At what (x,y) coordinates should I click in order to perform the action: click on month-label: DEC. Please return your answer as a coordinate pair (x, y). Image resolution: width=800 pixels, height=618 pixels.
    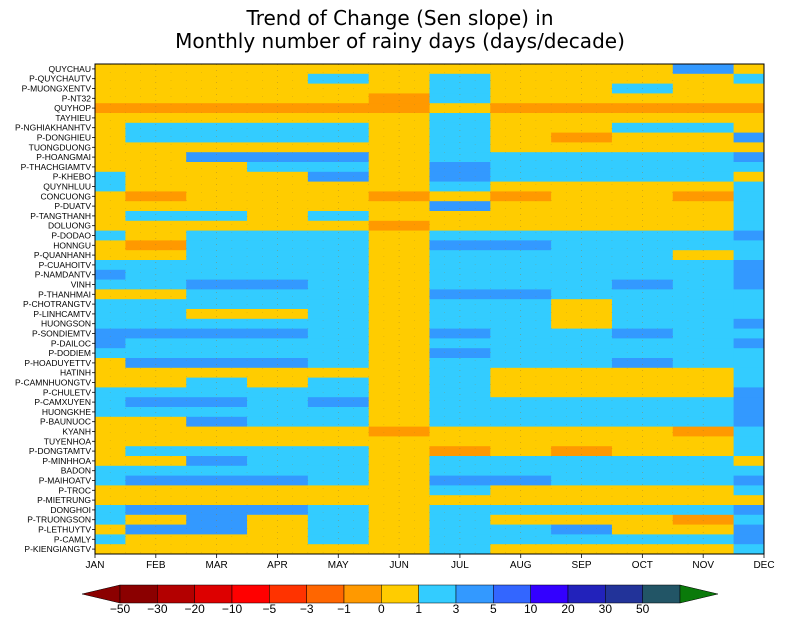
    Looking at the image, I should click on (763, 565).